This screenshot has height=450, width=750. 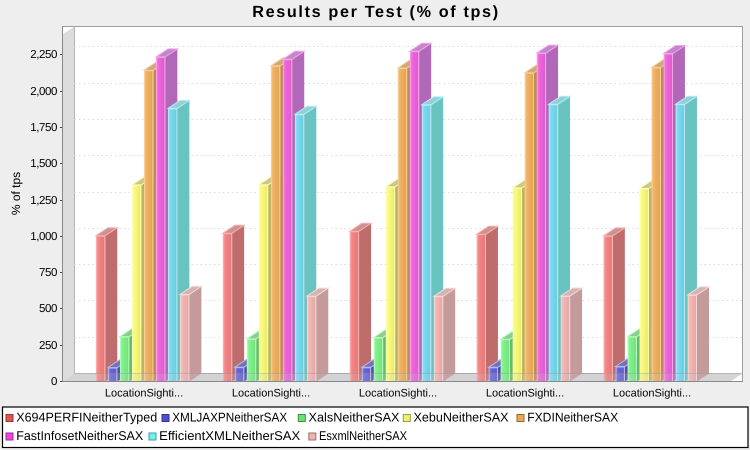 I want to click on svg-text: 0, so click(x=54, y=382).